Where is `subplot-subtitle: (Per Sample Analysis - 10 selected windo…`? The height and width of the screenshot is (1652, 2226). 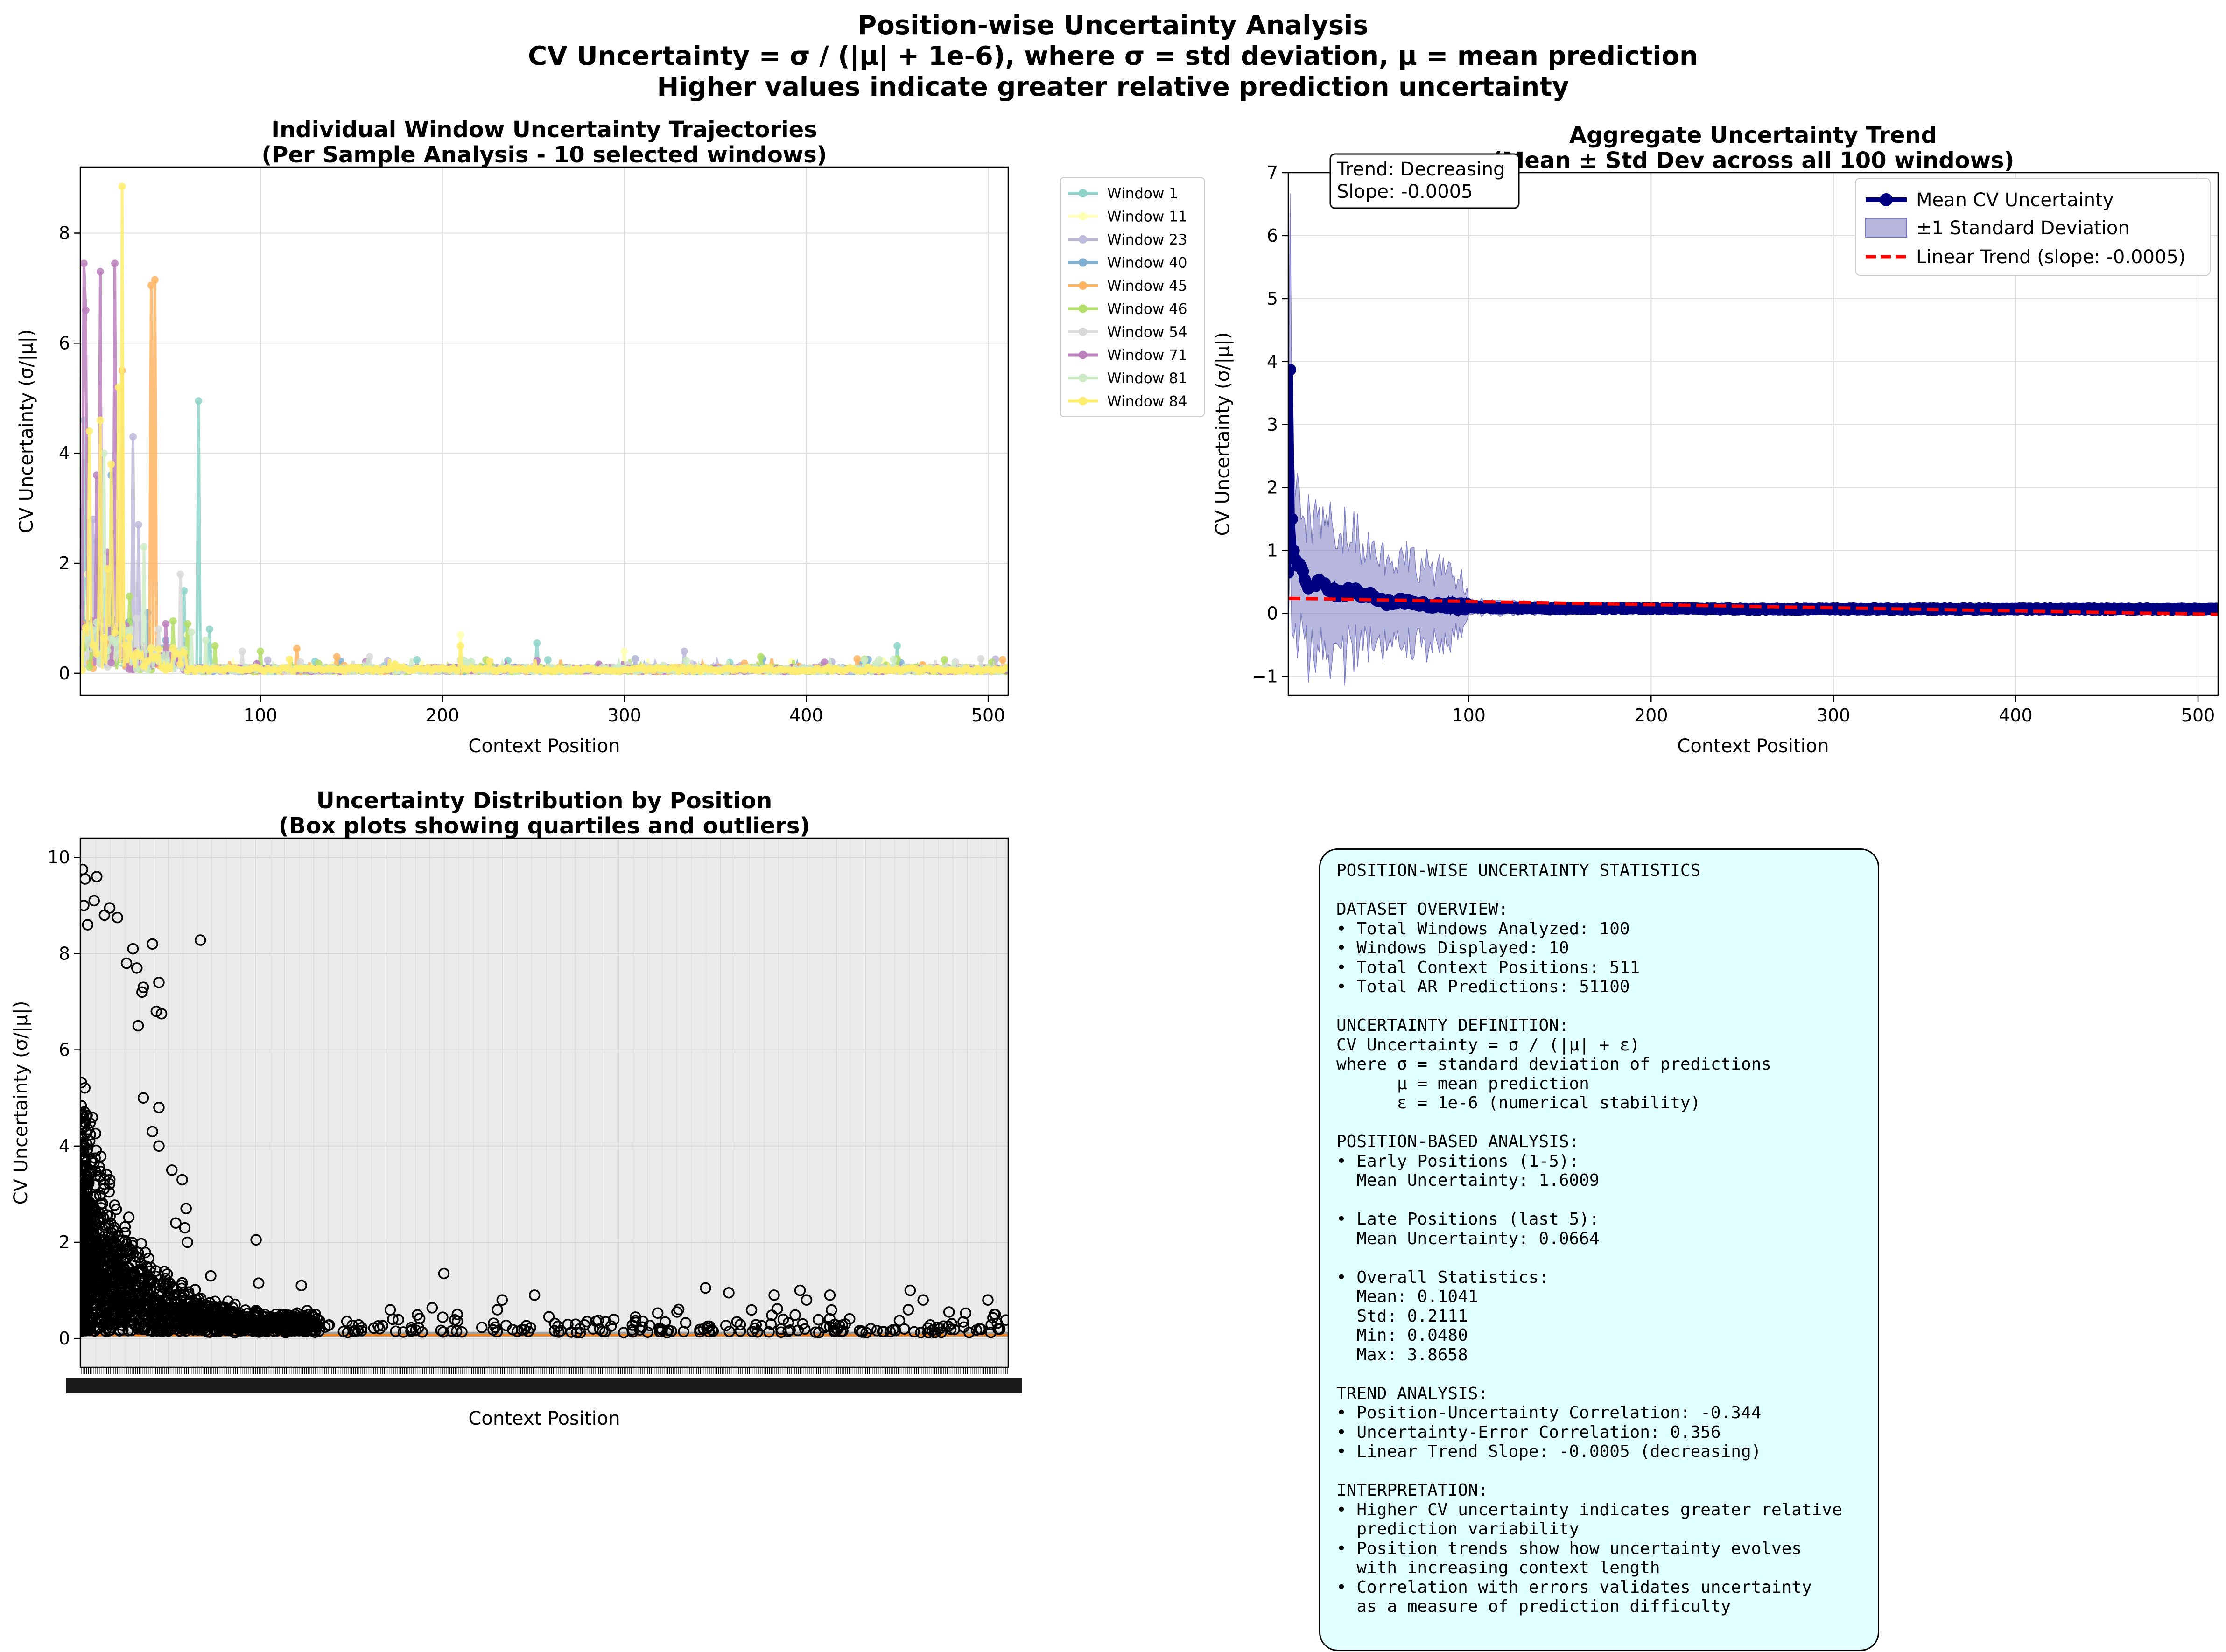
subplot-subtitle: (Per Sample Analysis - 10 selected windo… is located at coordinates (544, 155).